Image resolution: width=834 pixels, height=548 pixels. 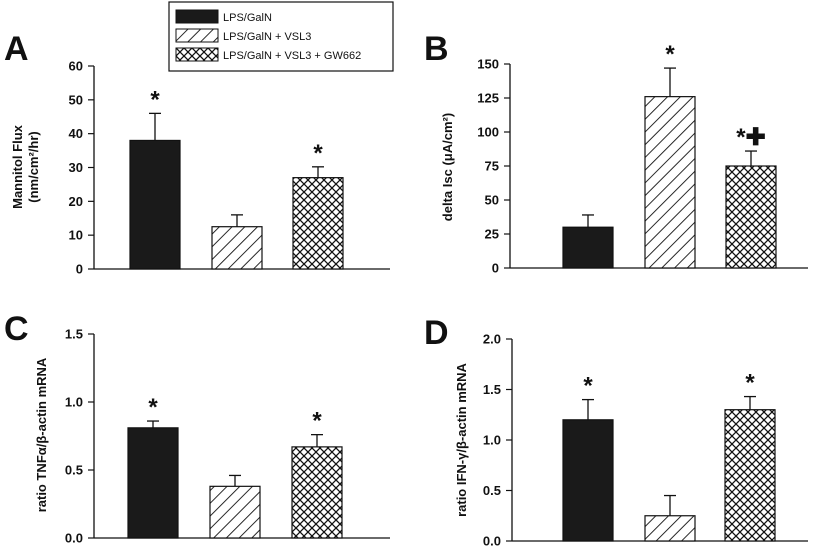 I want to click on y-tick-label: 100, so click(x=488, y=132).